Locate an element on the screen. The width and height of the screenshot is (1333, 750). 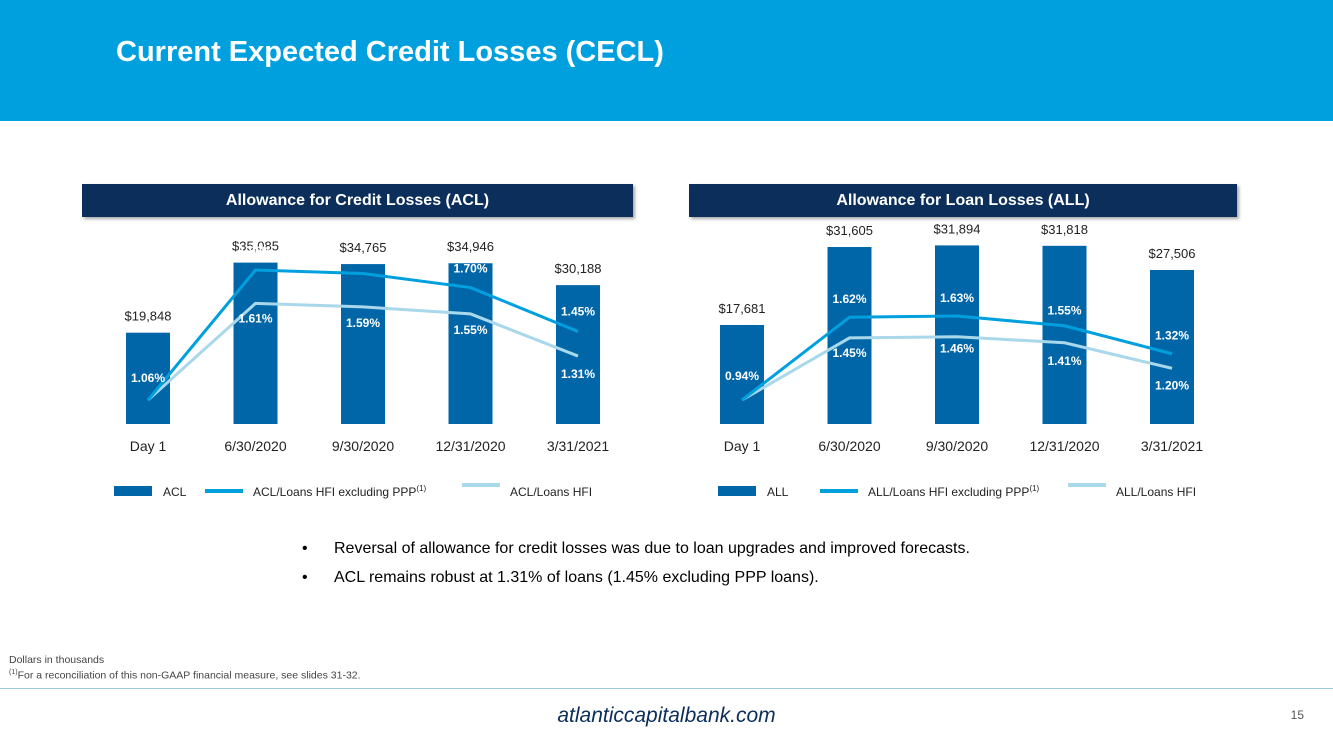
line-label-excl-ppp: 1.70% is located at coordinates (470, 269).